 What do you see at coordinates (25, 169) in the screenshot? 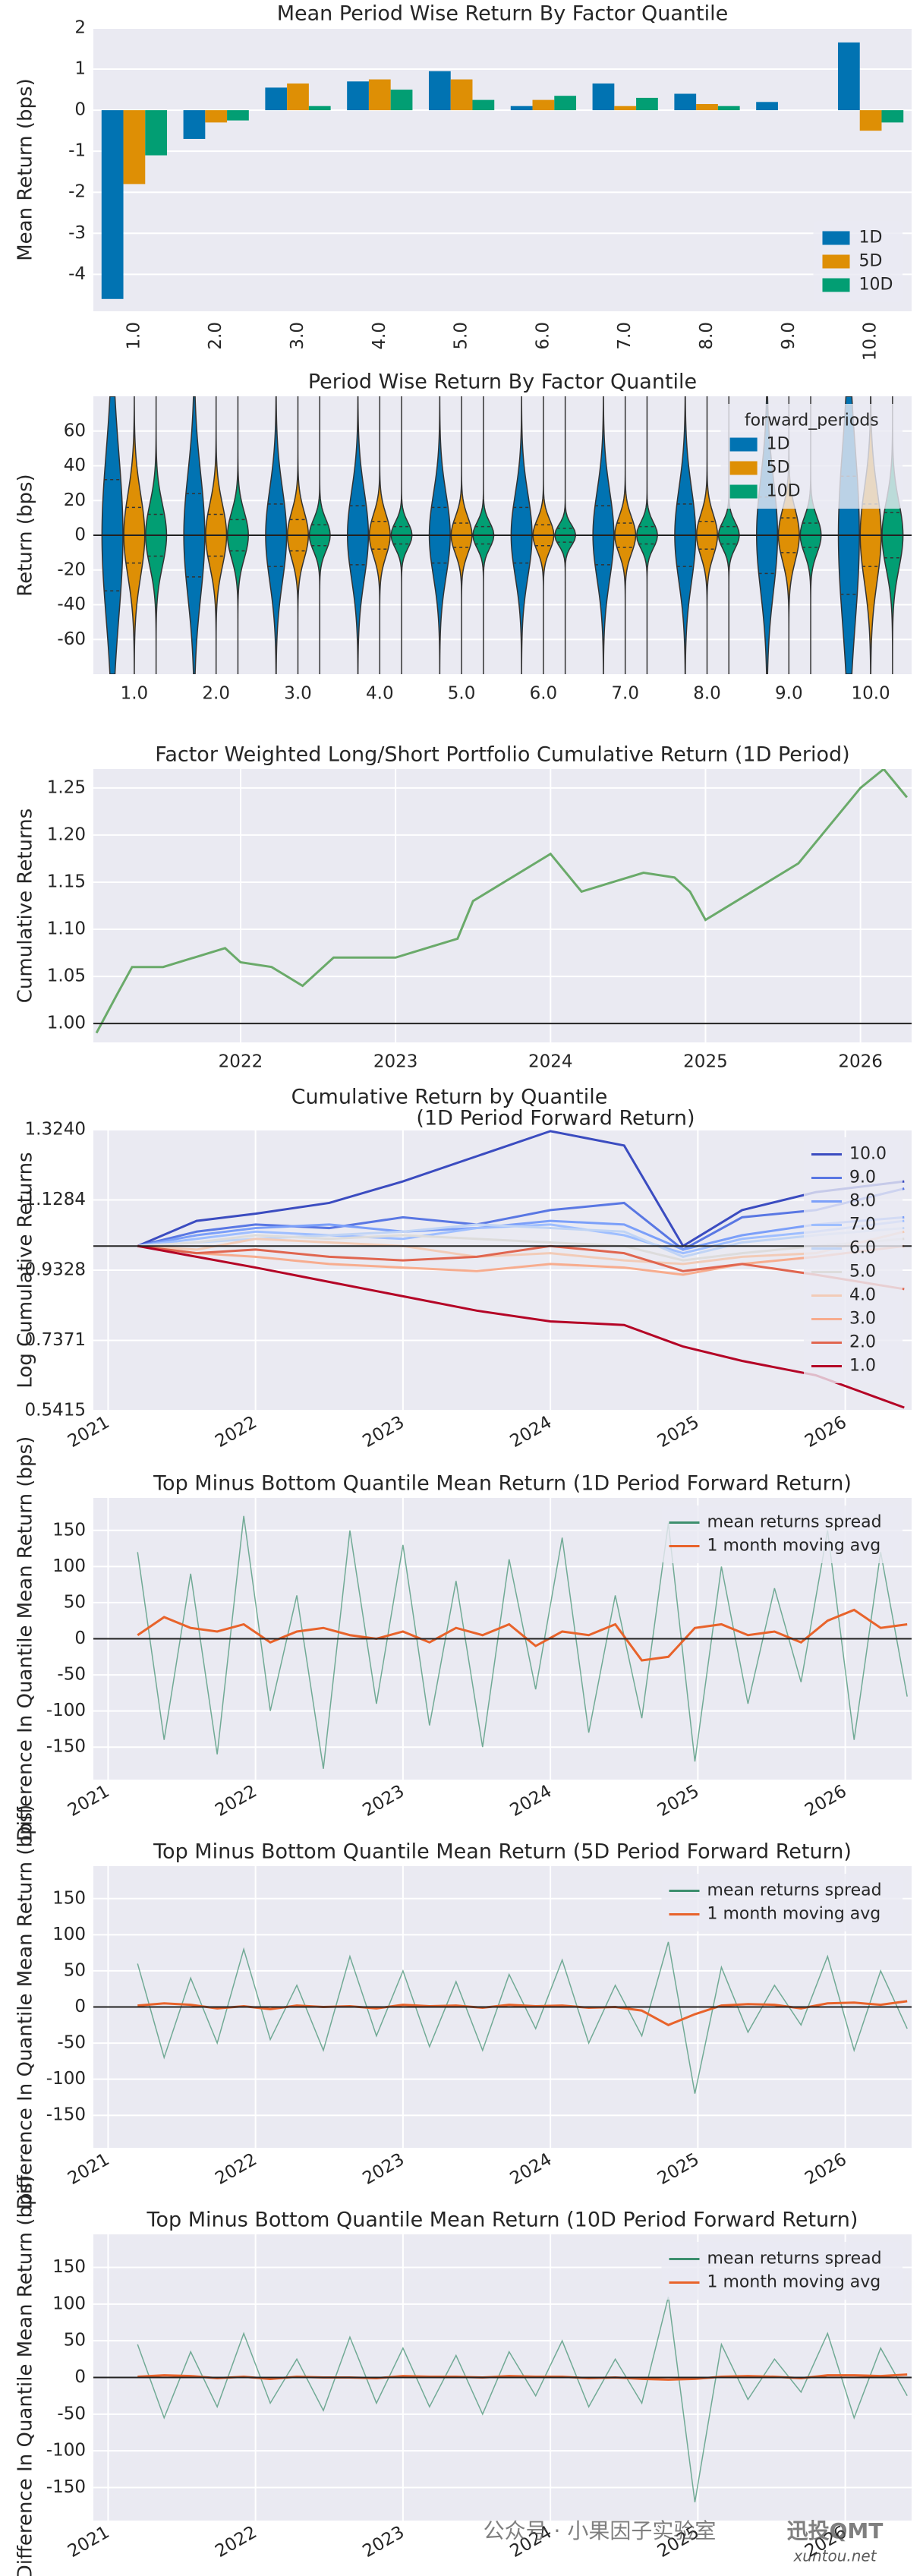
I see `y-axis-label: Mean Return (bps)` at bounding box center [25, 169].